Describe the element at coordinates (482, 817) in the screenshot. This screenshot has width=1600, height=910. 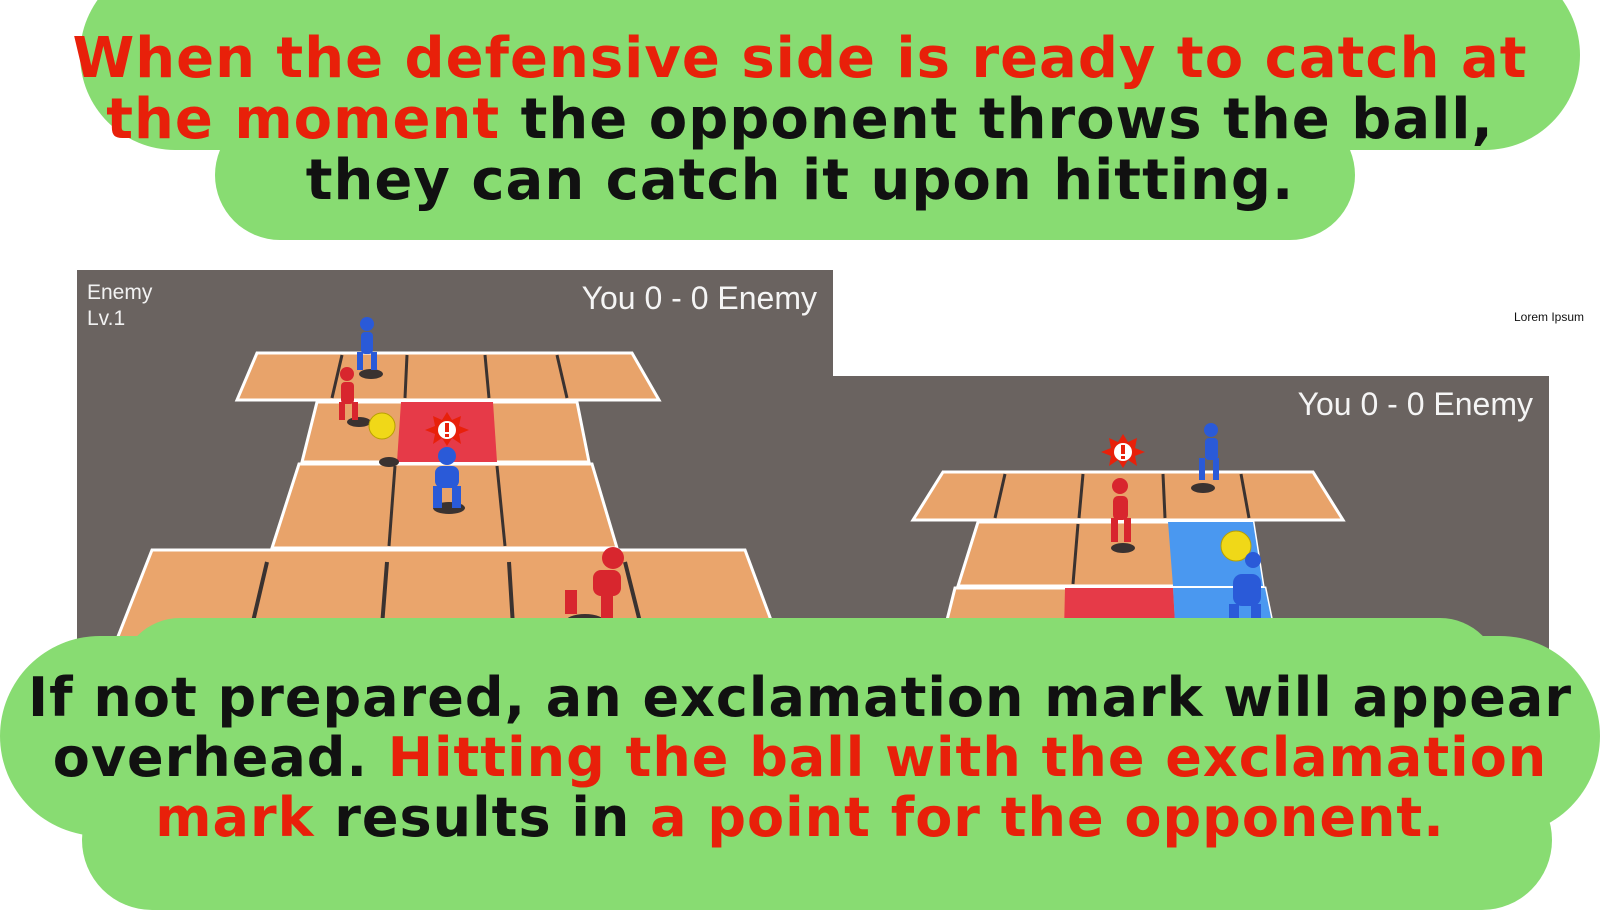
I see `bottom-caption-part3: results in` at that location.